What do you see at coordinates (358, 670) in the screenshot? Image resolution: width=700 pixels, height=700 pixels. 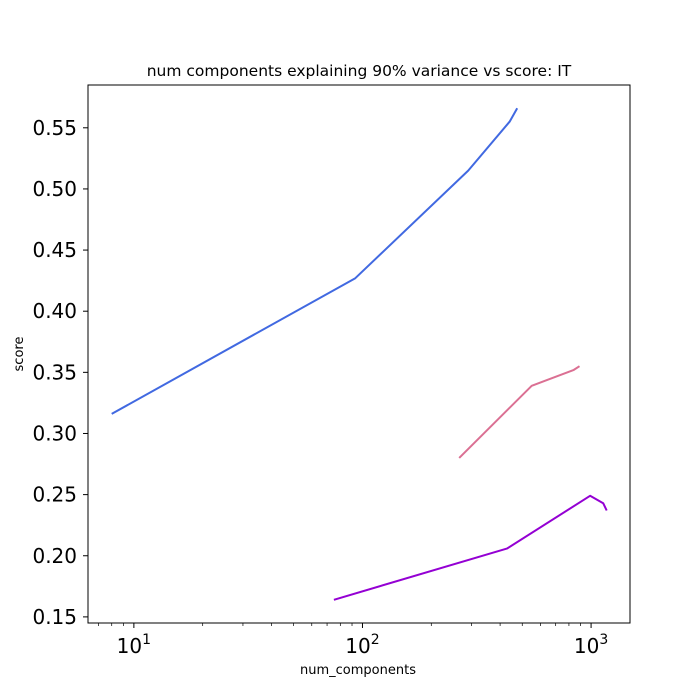 I see `x-axis-label: num_components` at bounding box center [358, 670].